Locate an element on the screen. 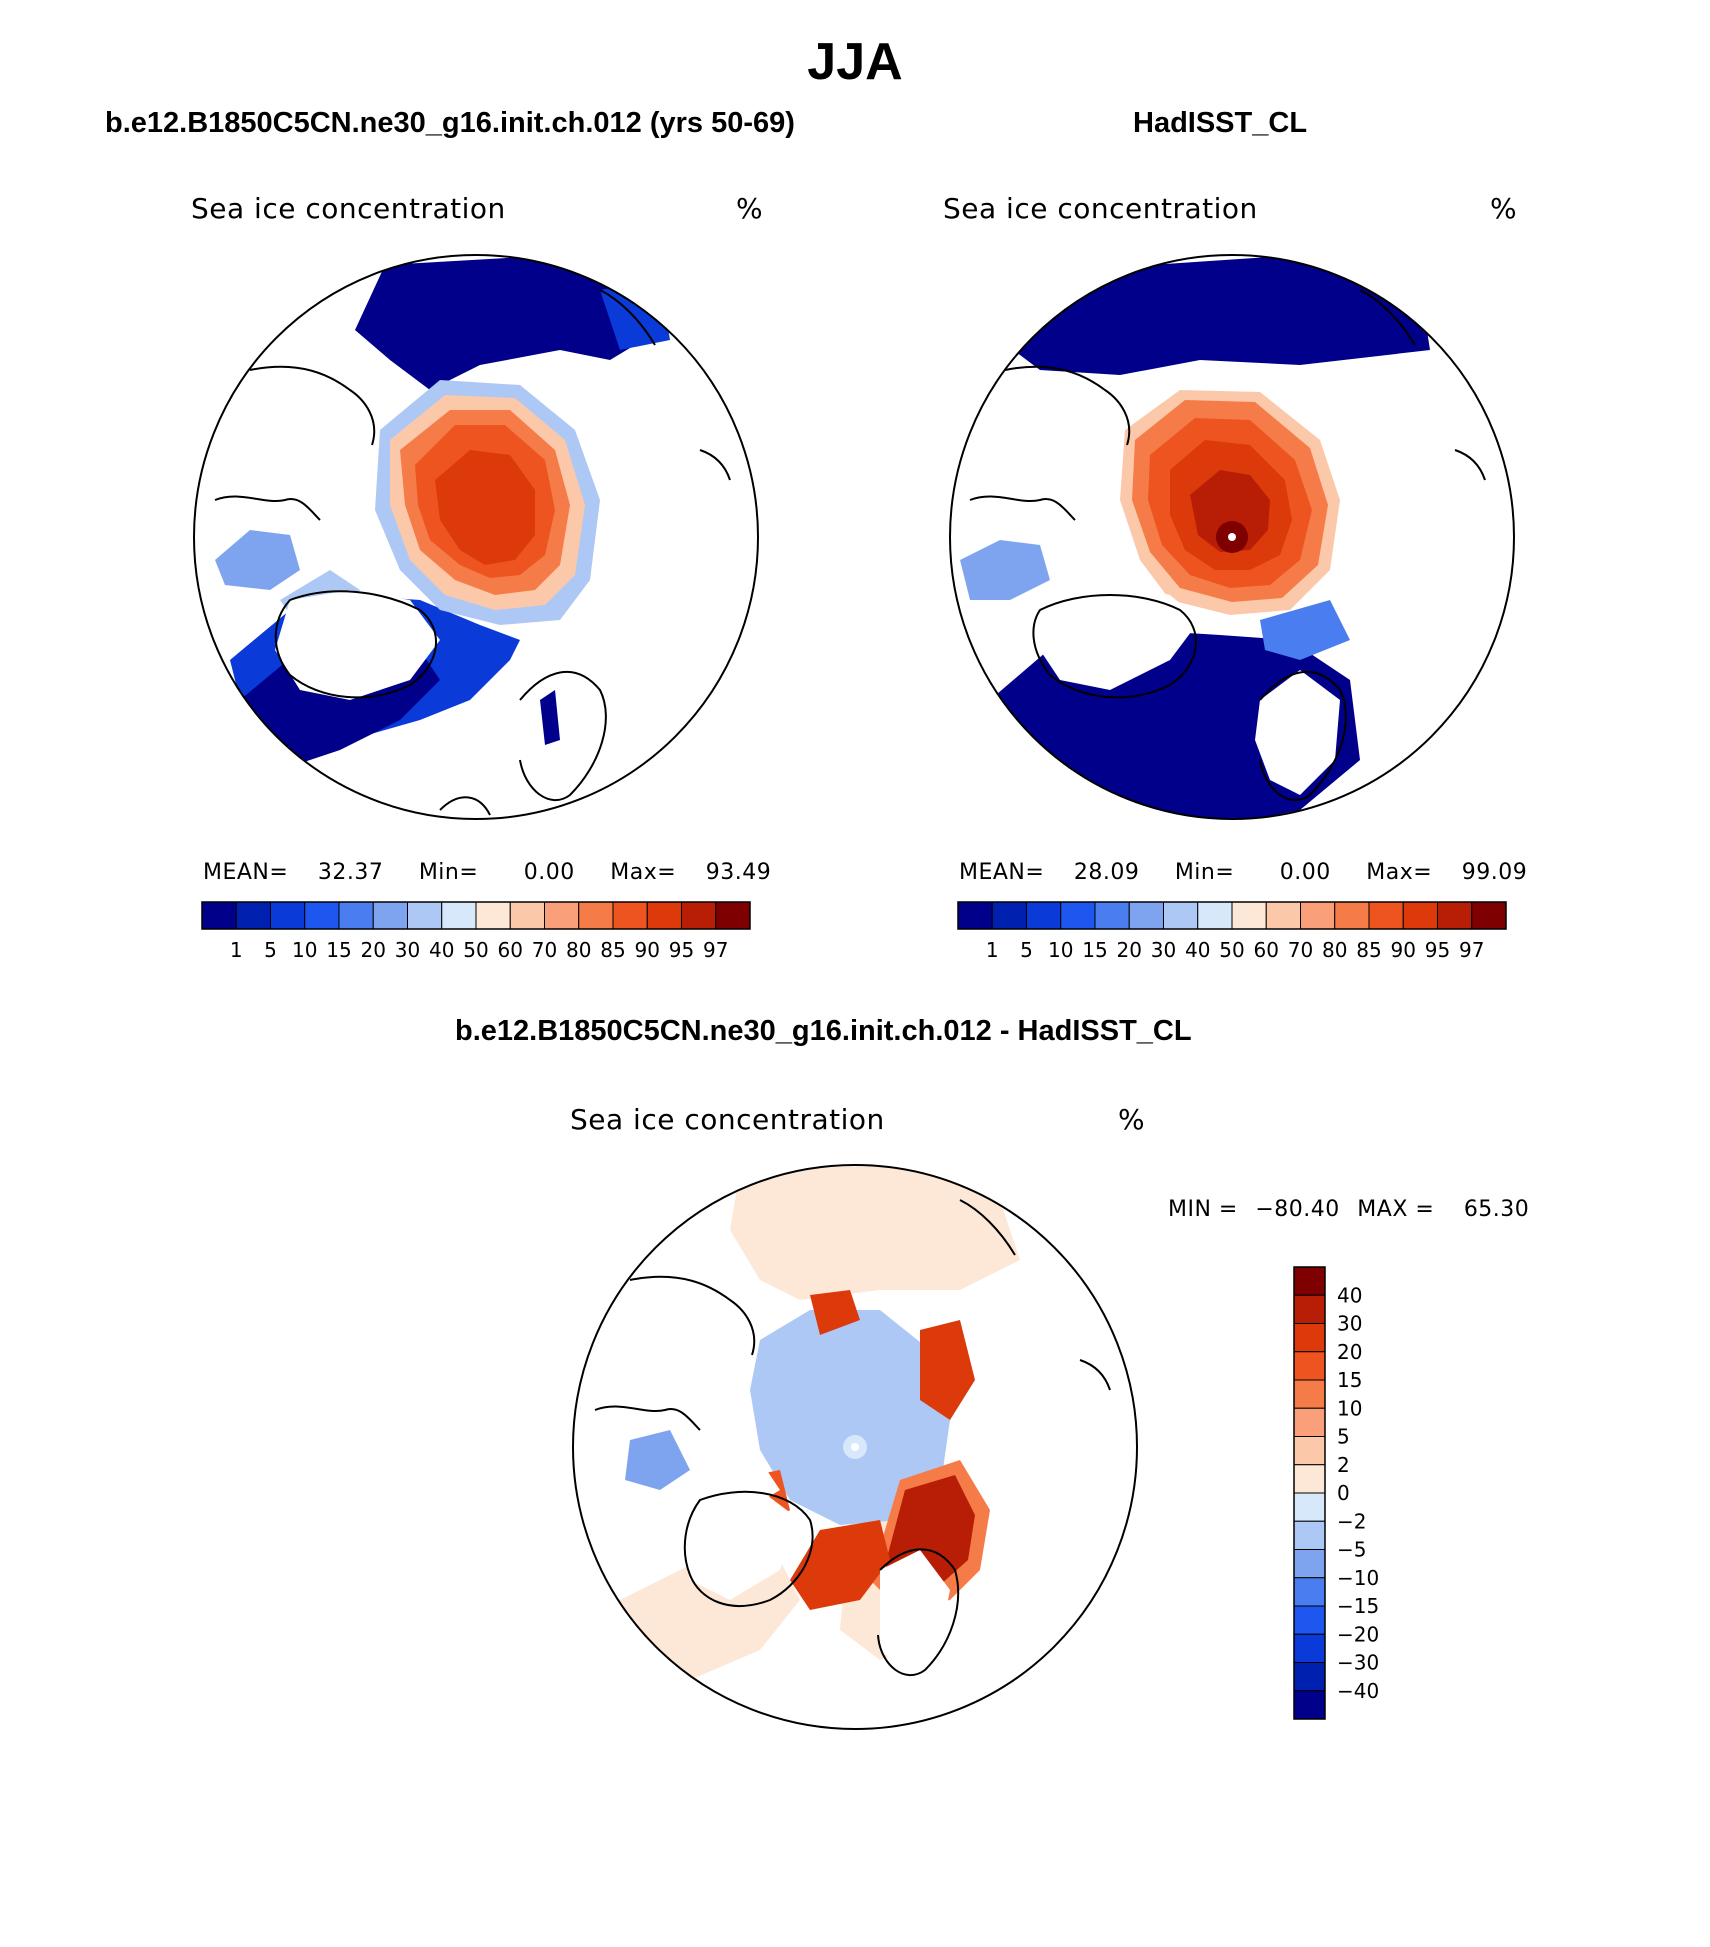 This screenshot has height=1947, width=1710. diff-colorbar-tick-label: 0 is located at coordinates (1343, 1493).